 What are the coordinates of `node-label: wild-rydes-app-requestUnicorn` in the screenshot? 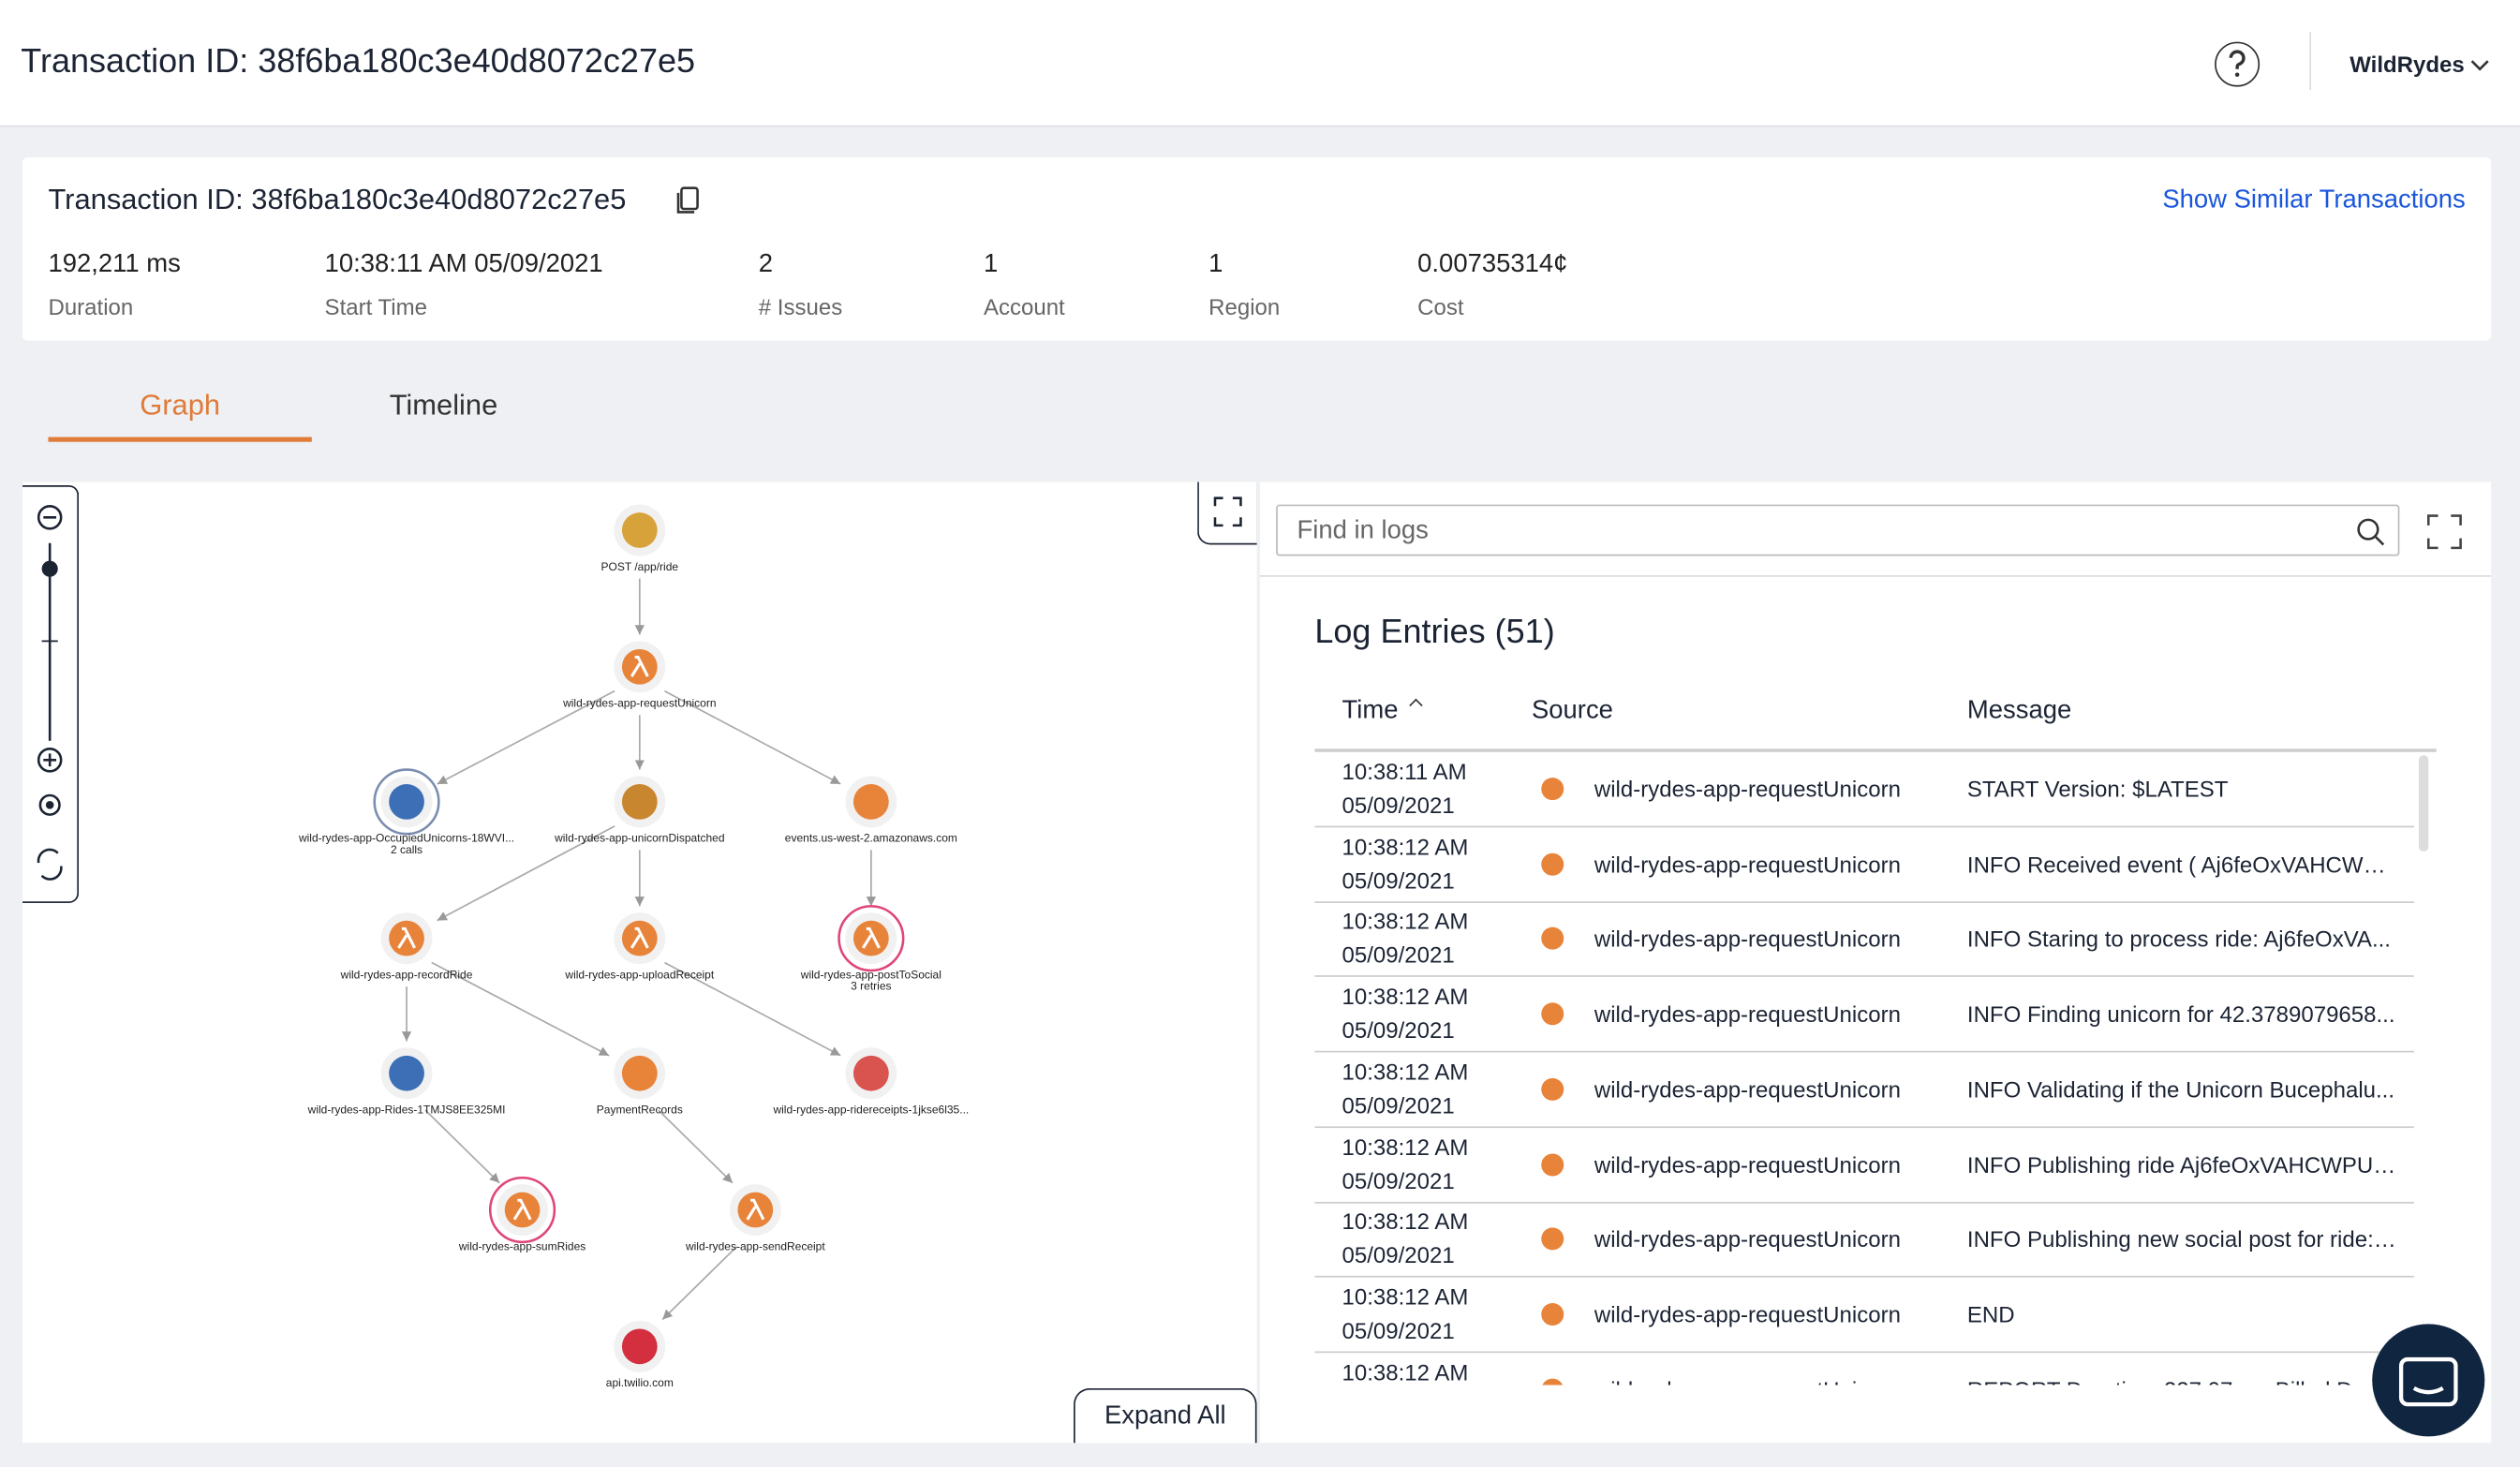 It's located at (639, 704).